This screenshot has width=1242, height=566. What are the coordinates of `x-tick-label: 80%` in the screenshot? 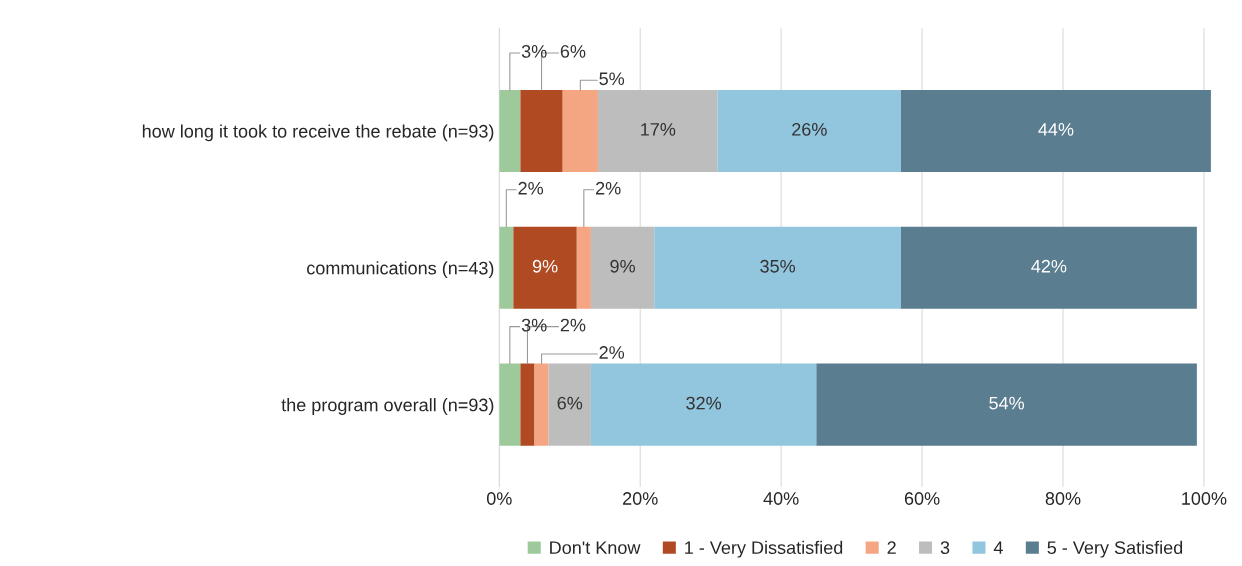 It's located at (1063, 498).